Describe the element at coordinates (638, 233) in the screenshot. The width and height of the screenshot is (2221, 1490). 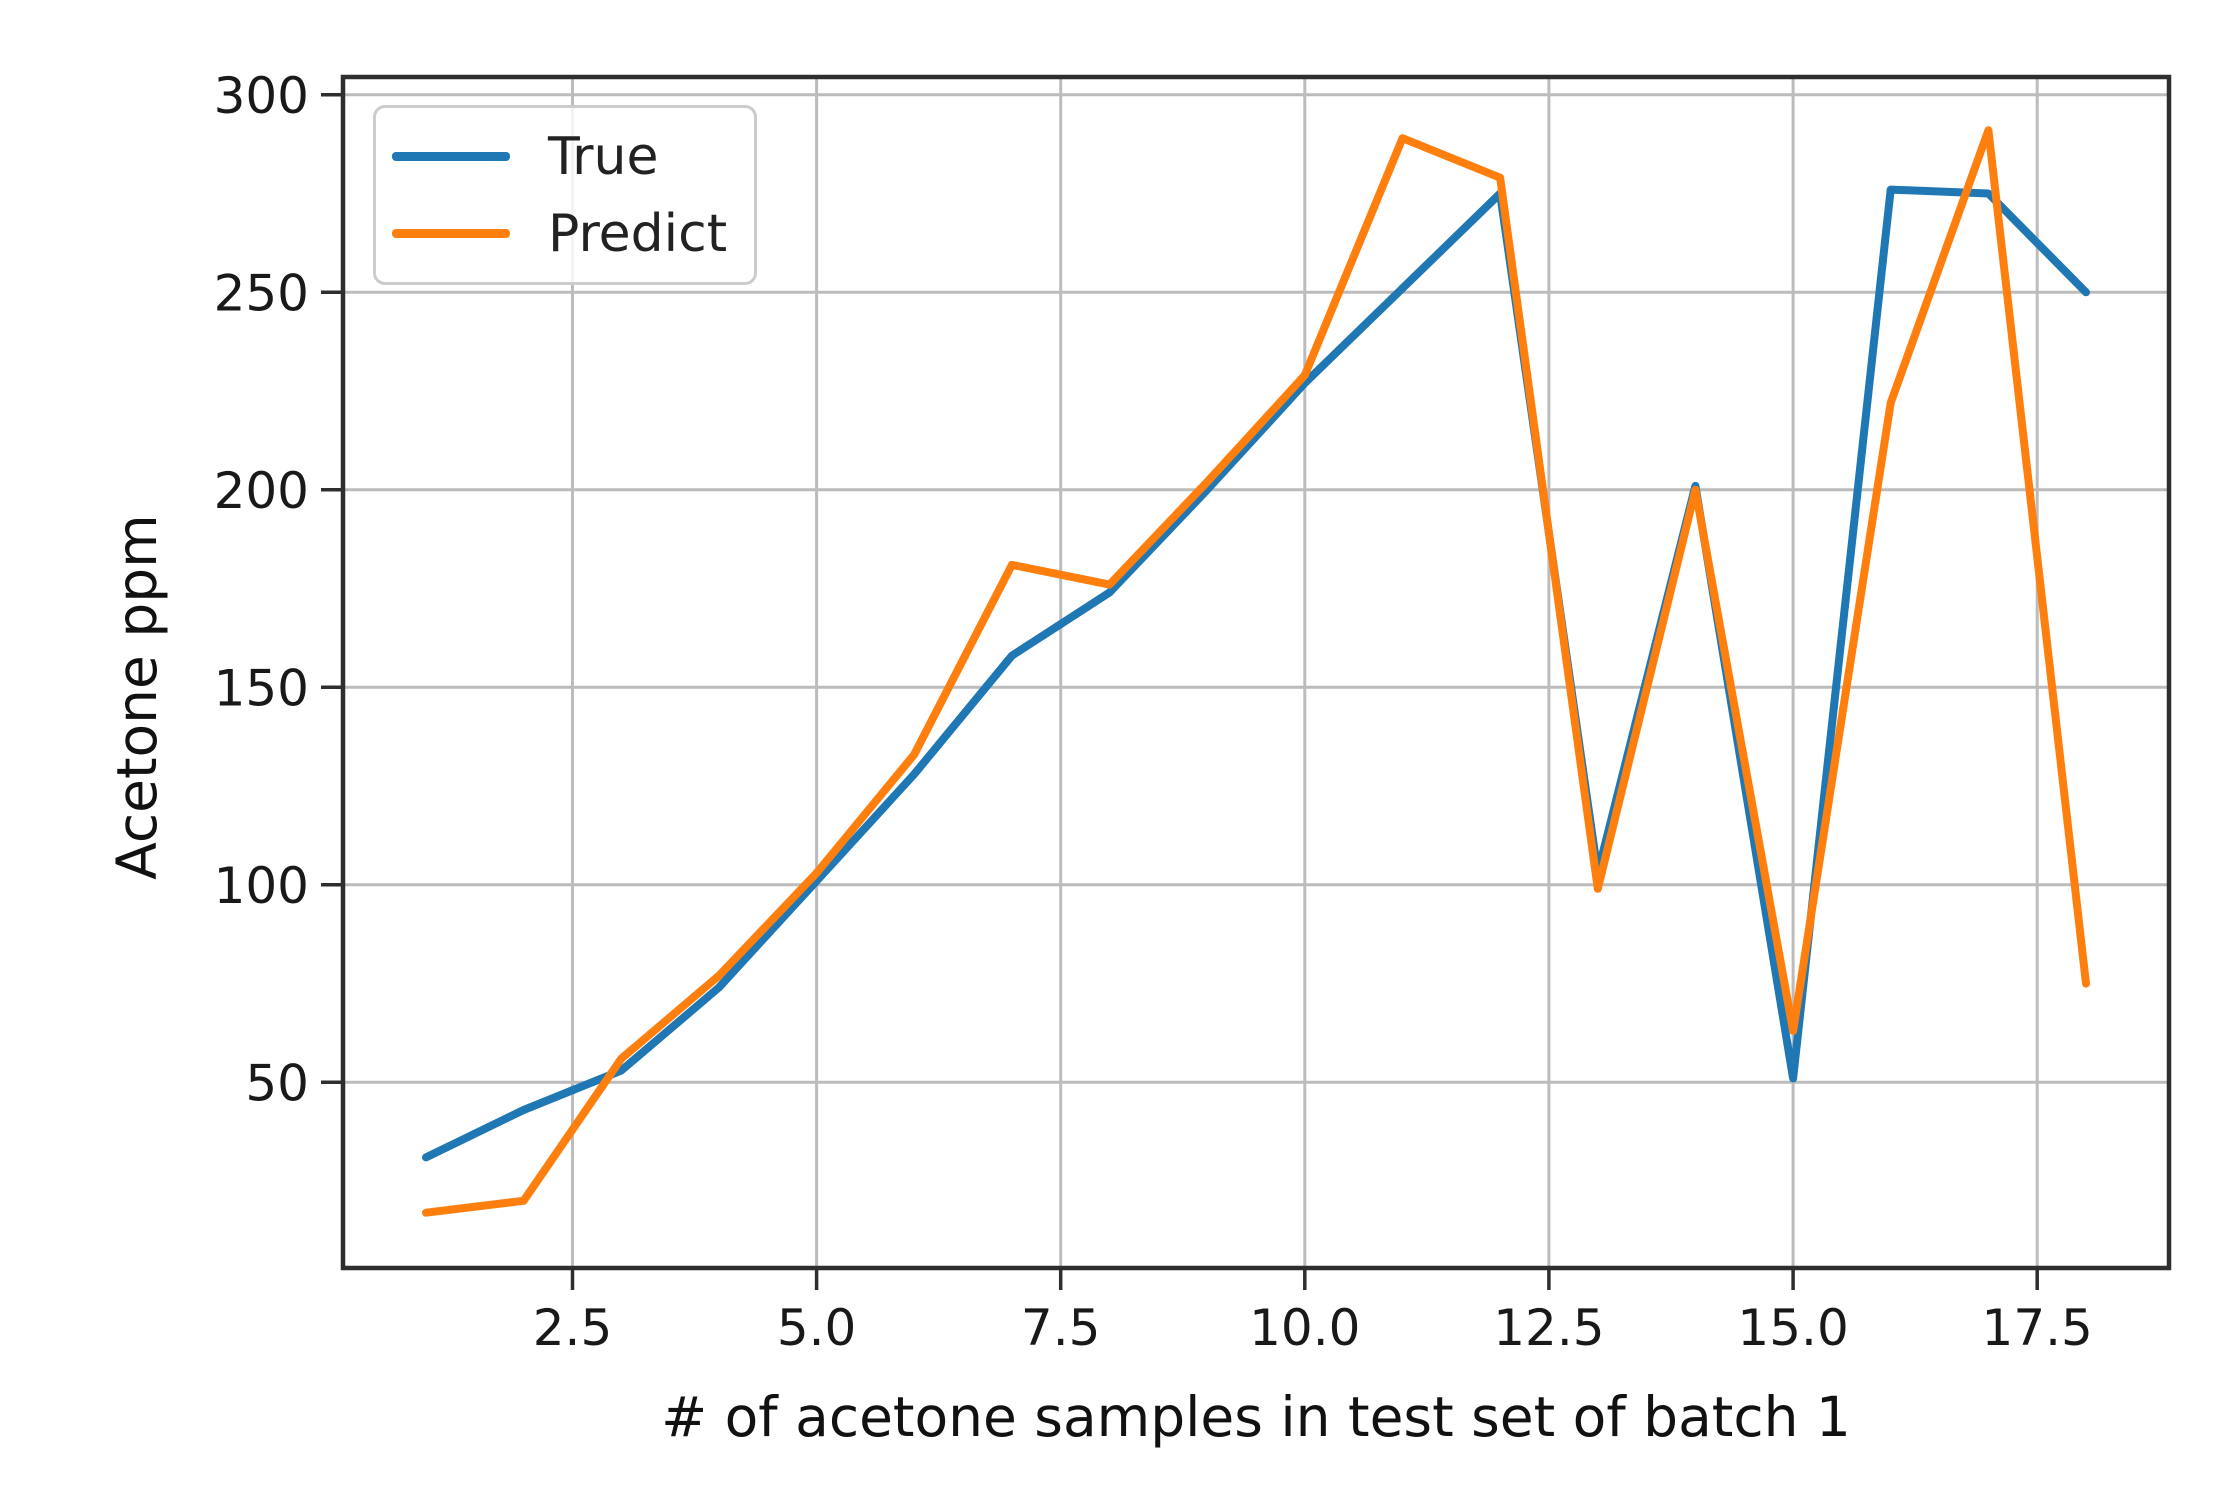
I see `legend-label-predict: Predict` at that location.